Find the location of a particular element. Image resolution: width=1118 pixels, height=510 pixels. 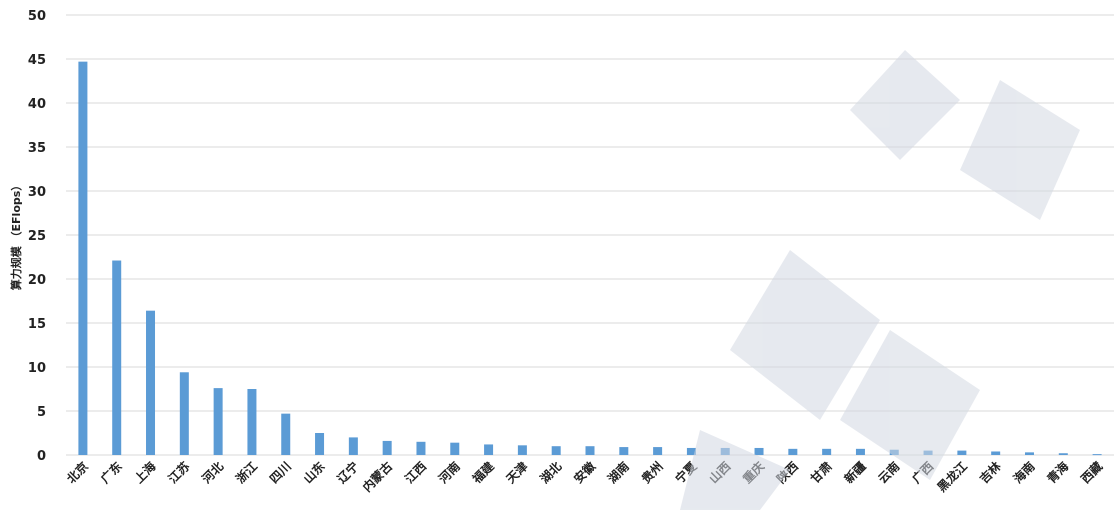

x-tick-label: 宁夏 is located at coordinates (686, 472).